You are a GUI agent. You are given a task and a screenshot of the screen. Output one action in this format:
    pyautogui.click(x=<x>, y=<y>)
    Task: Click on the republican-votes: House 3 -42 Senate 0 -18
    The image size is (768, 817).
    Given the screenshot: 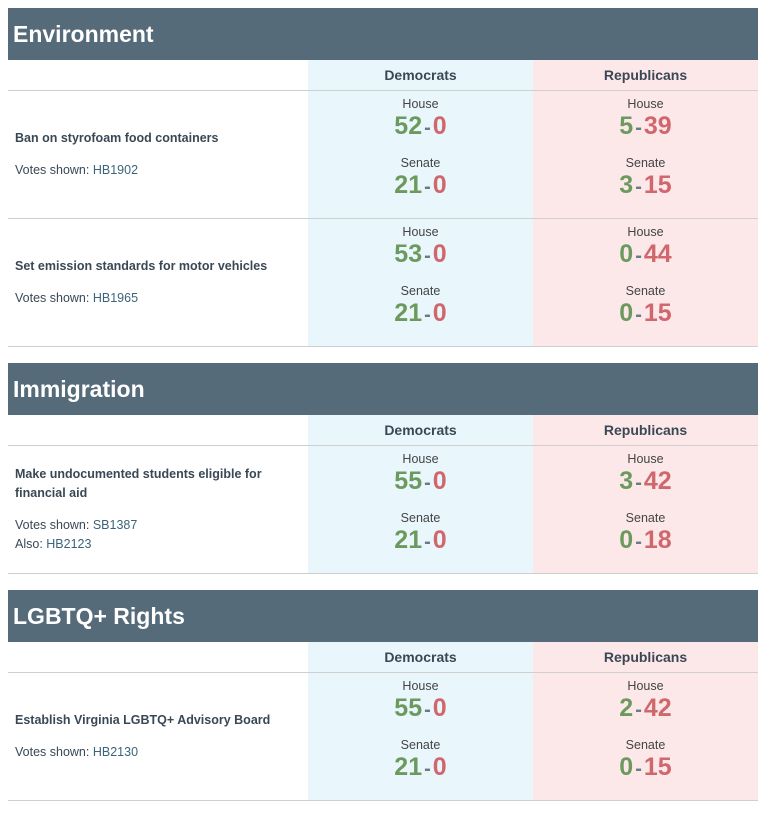 What is the action you would take?
    pyautogui.click(x=645, y=509)
    